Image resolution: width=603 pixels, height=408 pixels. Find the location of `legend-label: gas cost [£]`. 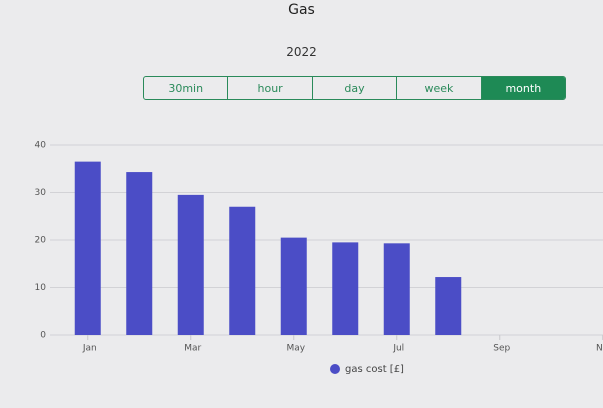

legend-label: gas cost [£] is located at coordinates (374, 369).